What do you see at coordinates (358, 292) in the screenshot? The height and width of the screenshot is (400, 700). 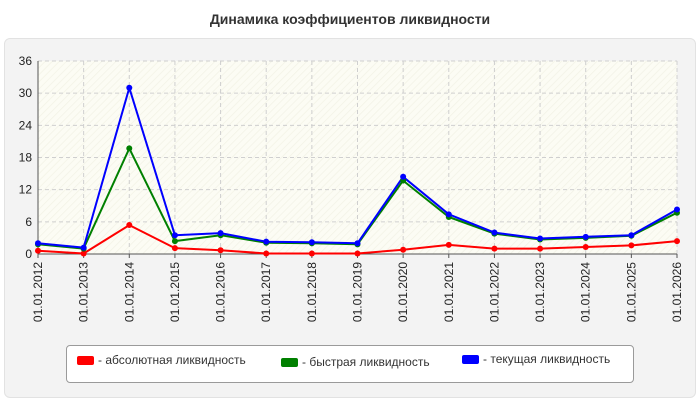 I see `x-tick-label: 01.01.2019` at bounding box center [358, 292].